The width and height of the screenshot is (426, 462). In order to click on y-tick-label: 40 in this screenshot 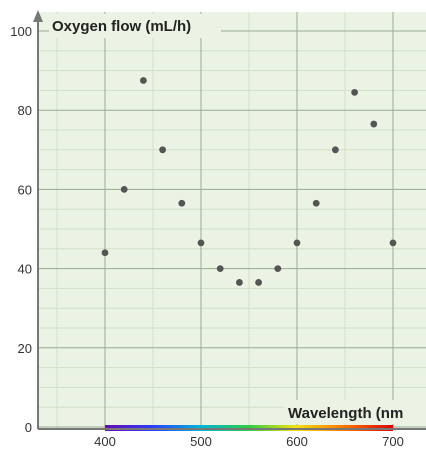, I will do `click(25, 269)`.